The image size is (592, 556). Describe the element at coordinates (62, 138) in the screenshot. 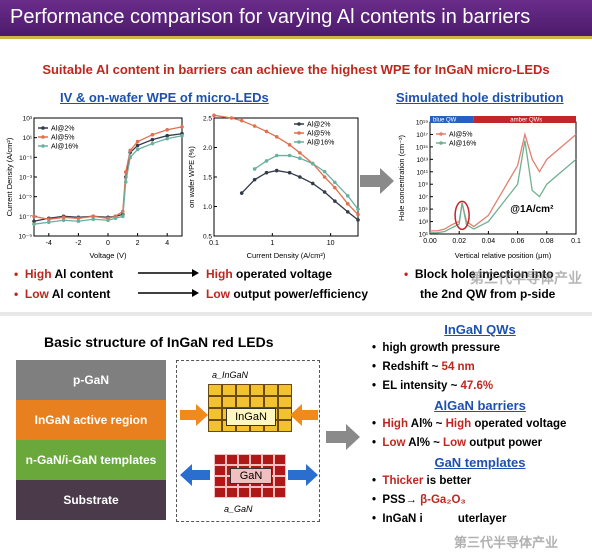

I see `legend-entry: Al@5%` at that location.